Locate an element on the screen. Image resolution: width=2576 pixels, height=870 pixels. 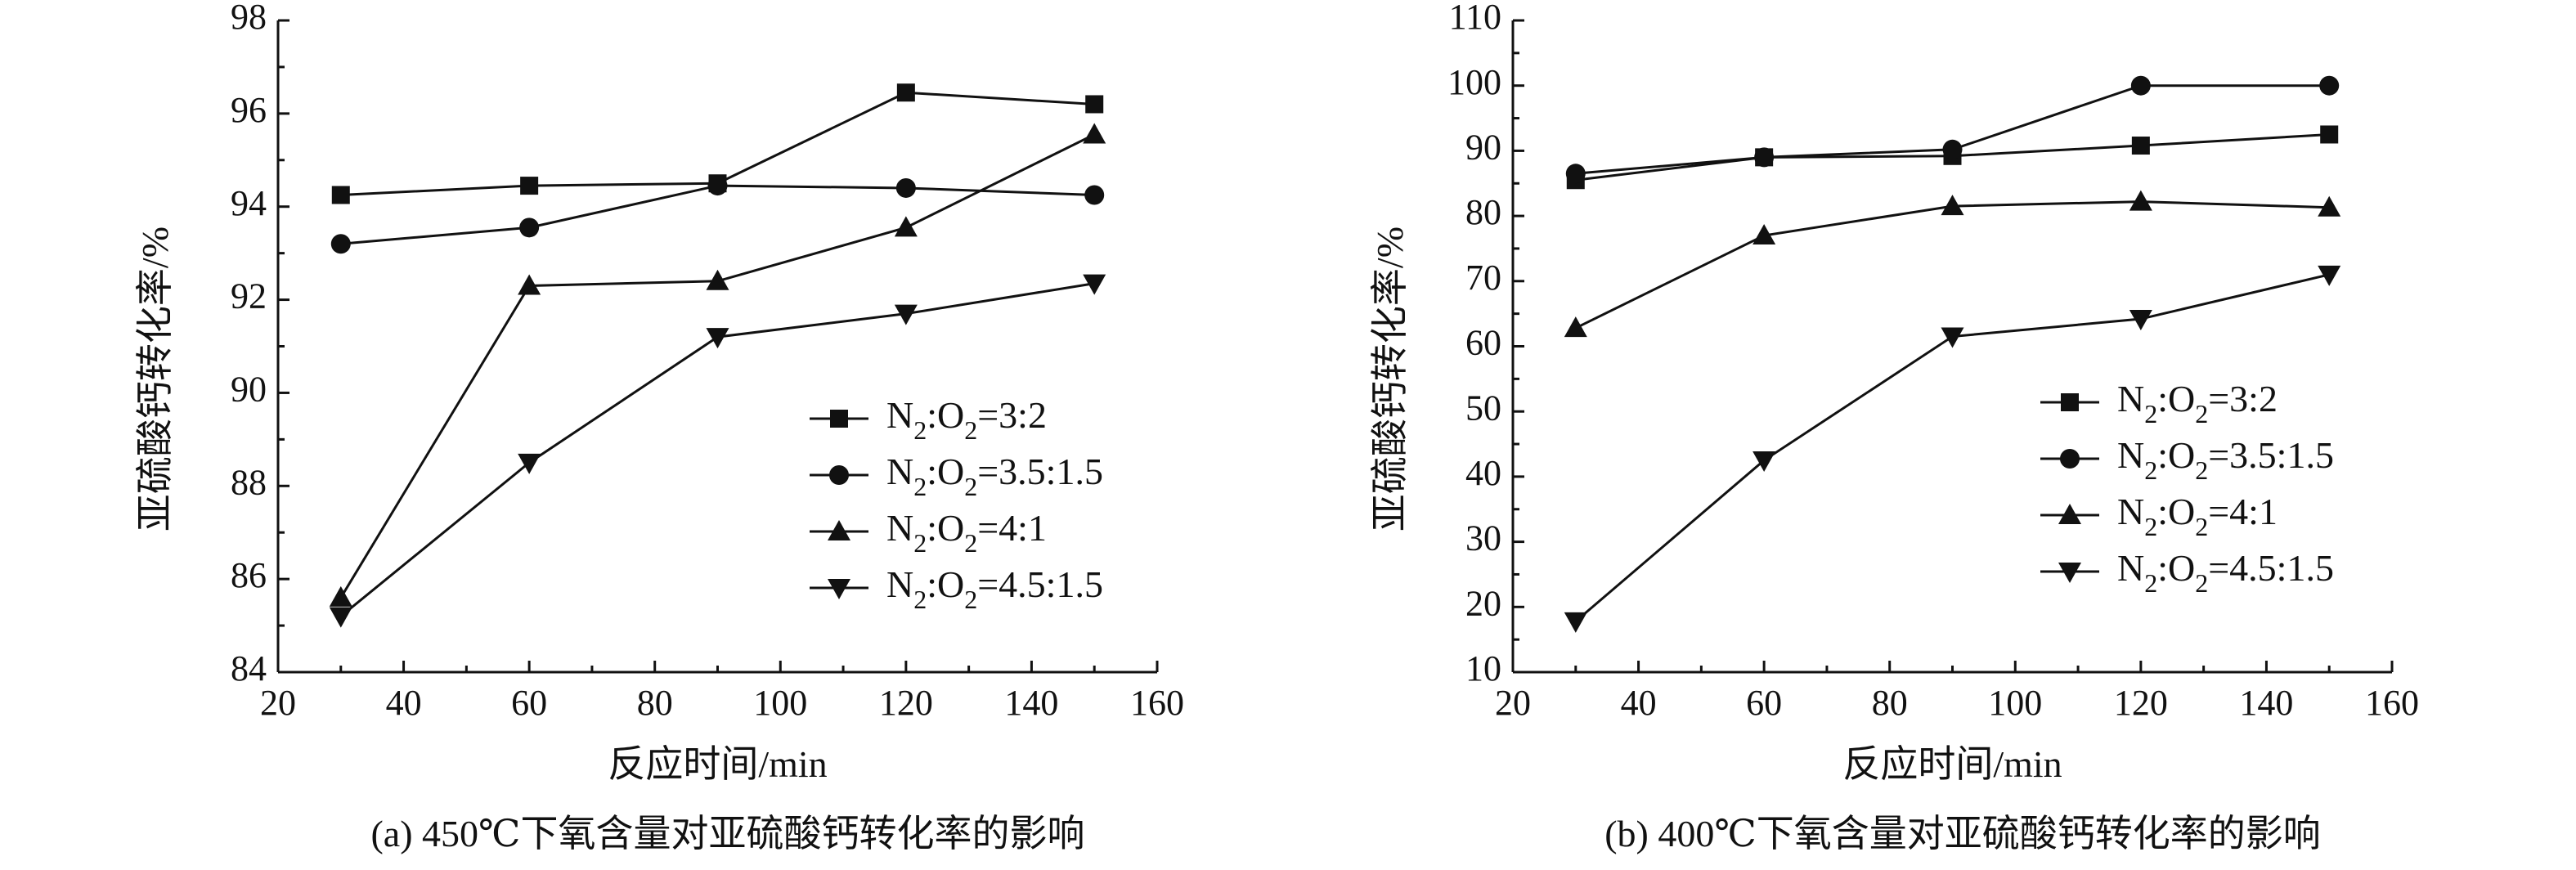
y-tick-label: 50 is located at coordinates (1483, 408).